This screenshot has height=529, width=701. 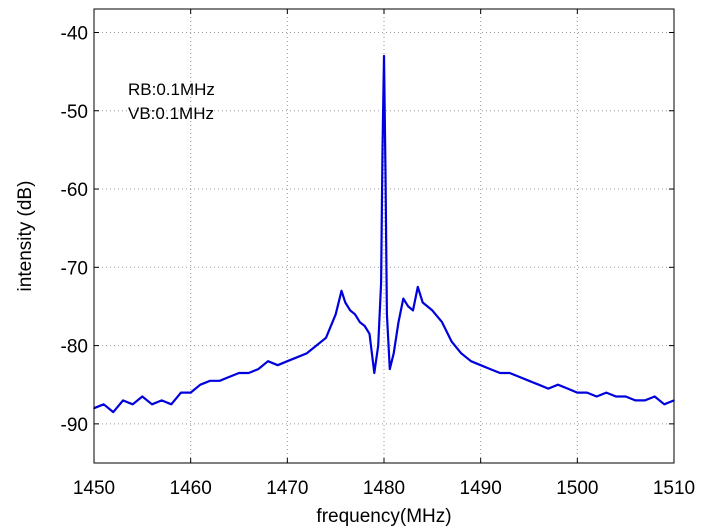 I want to click on y-tick-label: -40, so click(x=74, y=33).